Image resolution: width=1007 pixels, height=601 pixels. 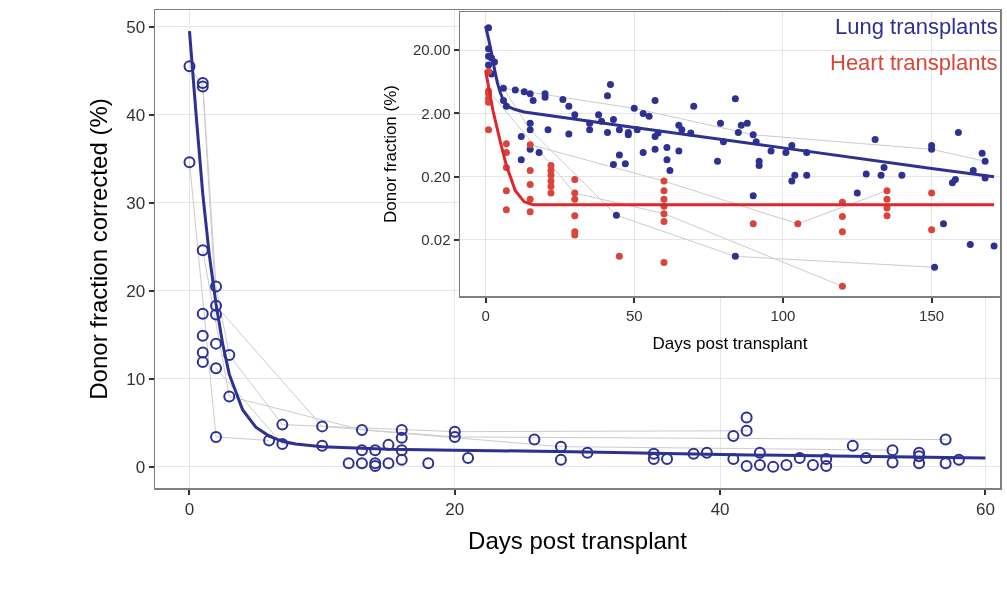 What do you see at coordinates (136, 291) in the screenshot?
I see `y-tick-label: 20` at bounding box center [136, 291].